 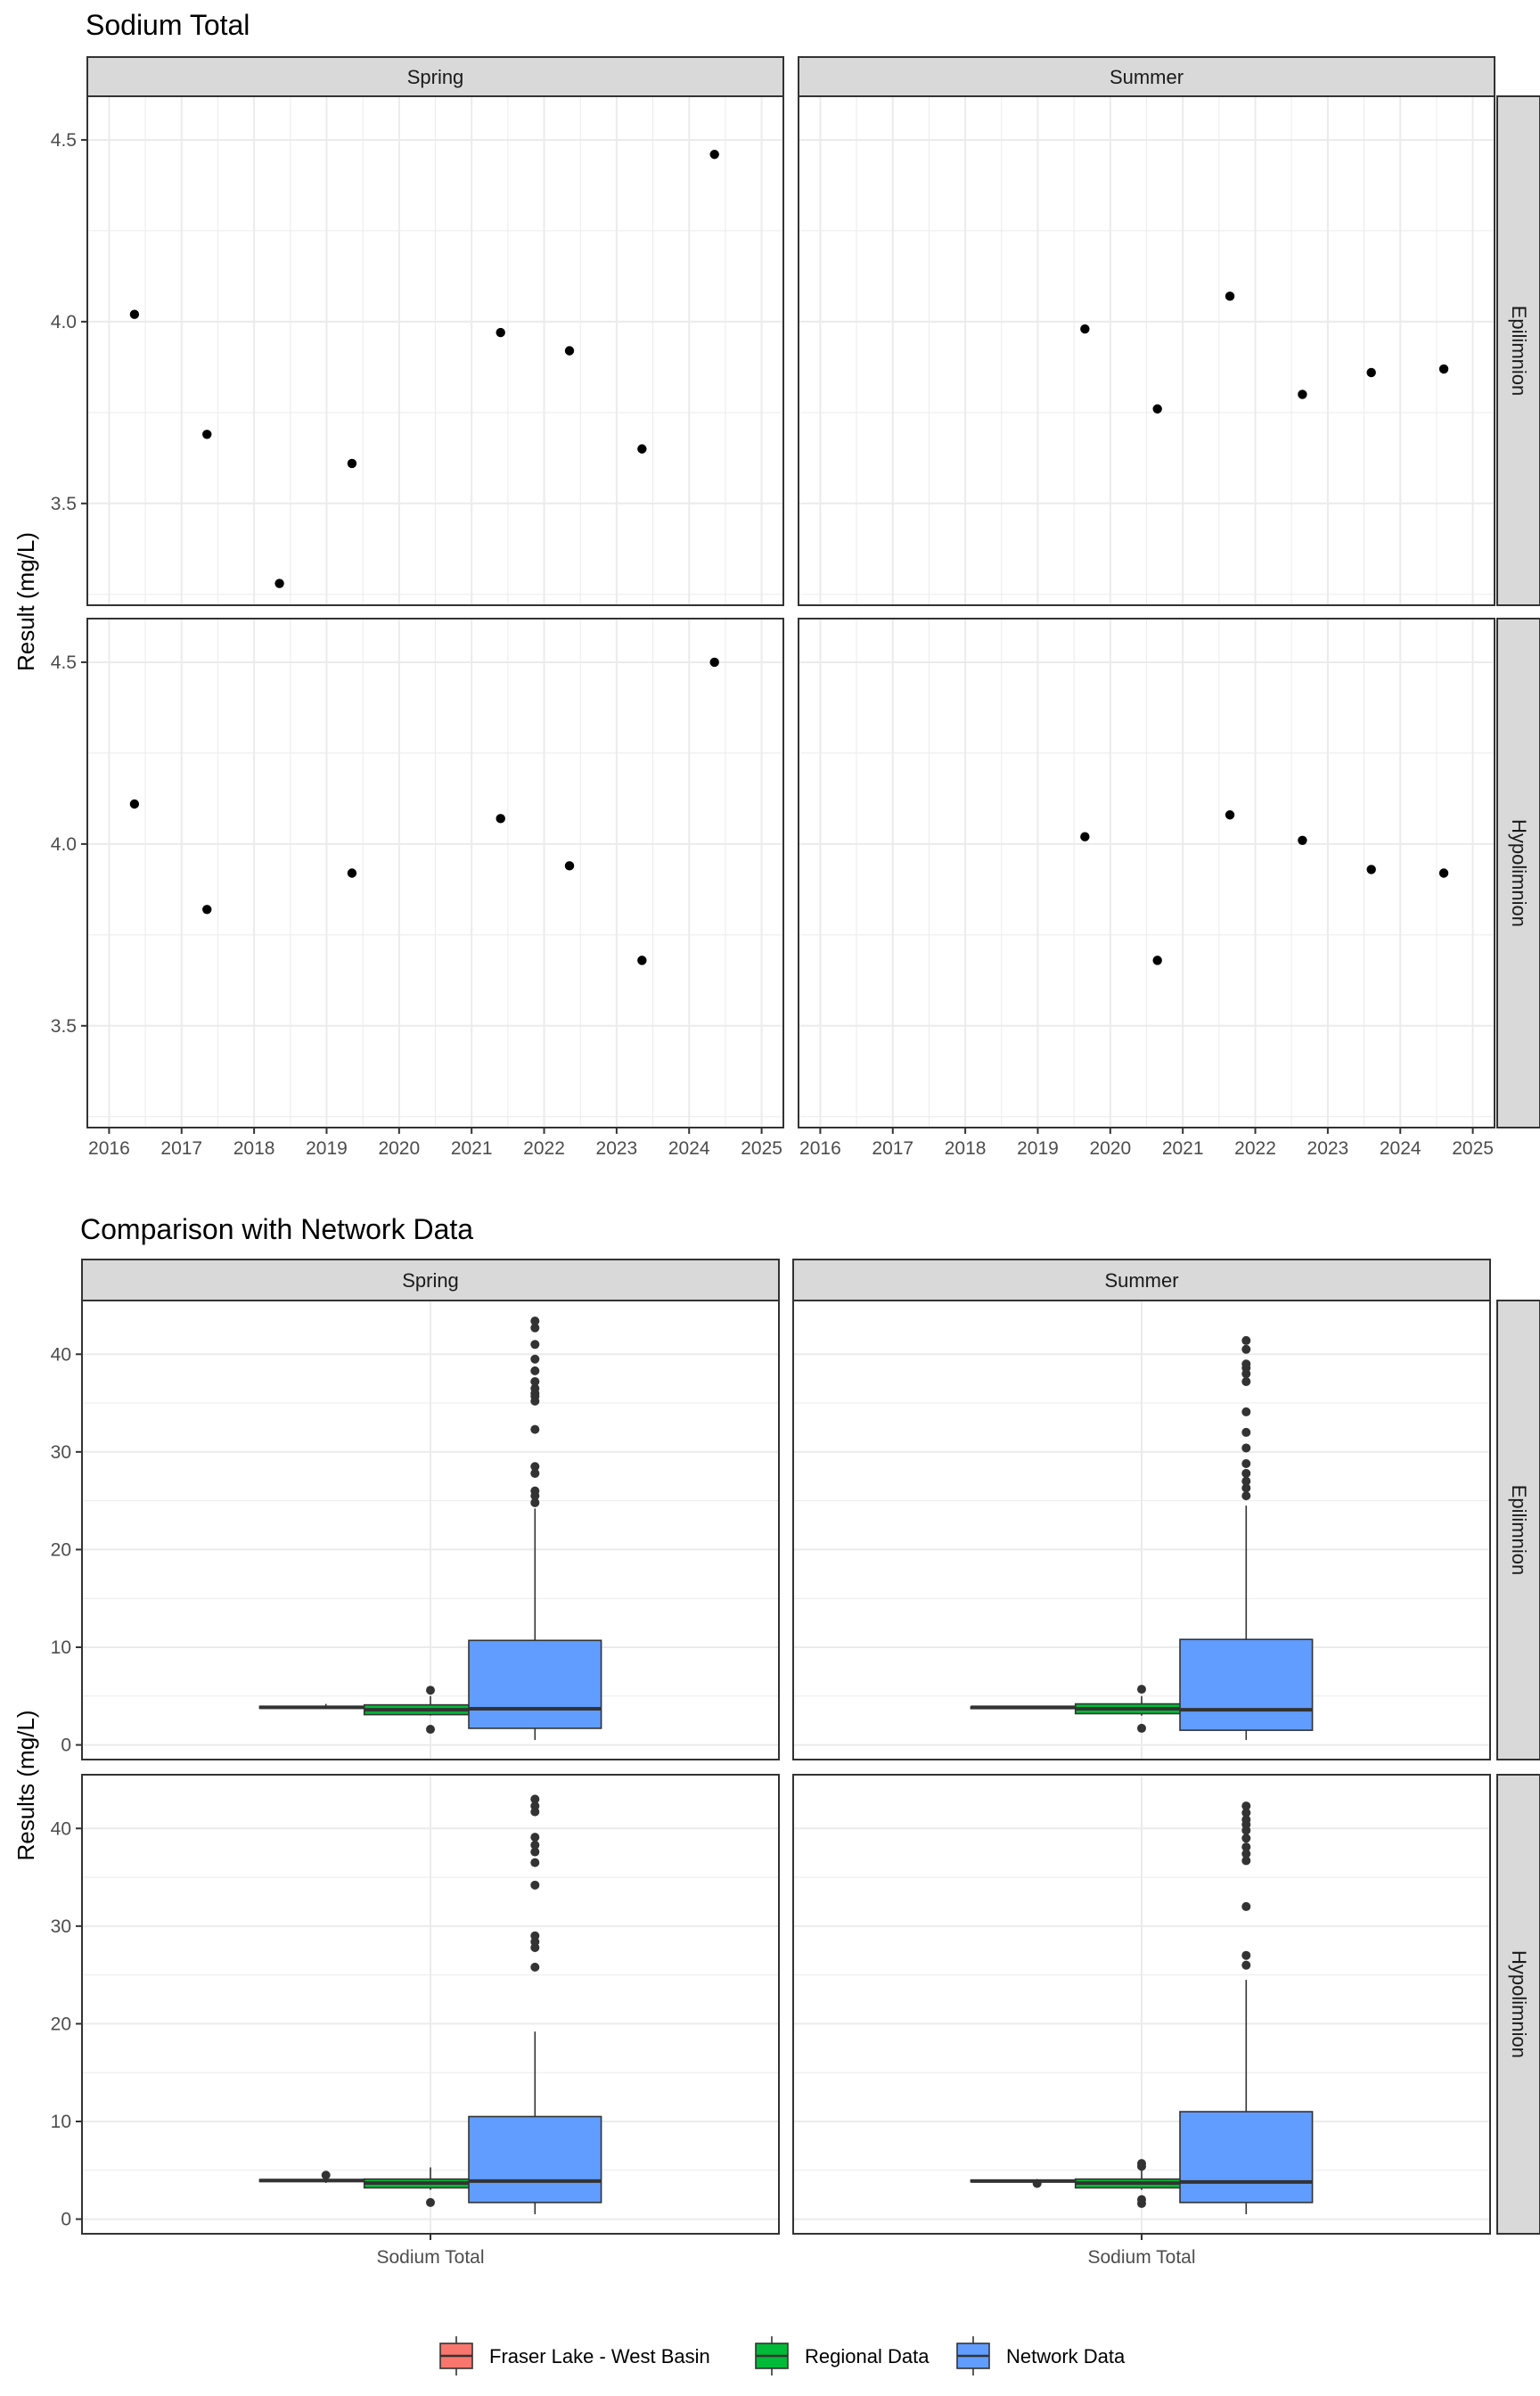 I want to click on box-panel-summer-hypolimnion, so click(x=1141, y=2005).